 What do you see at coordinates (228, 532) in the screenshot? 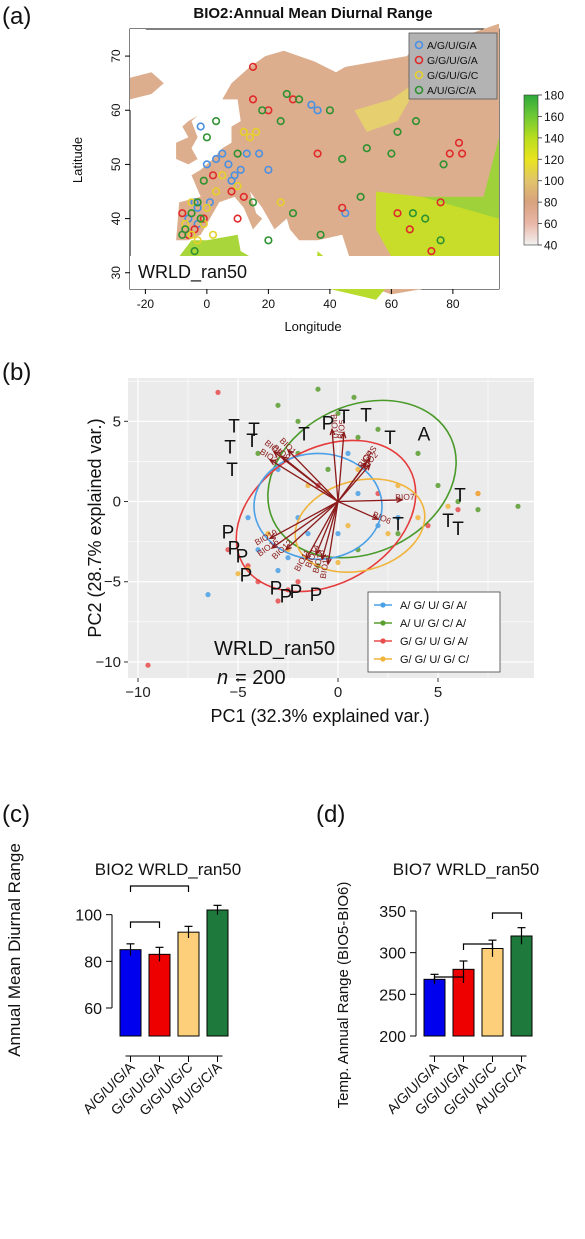
I see `pca-letter-15: P` at bounding box center [228, 532].